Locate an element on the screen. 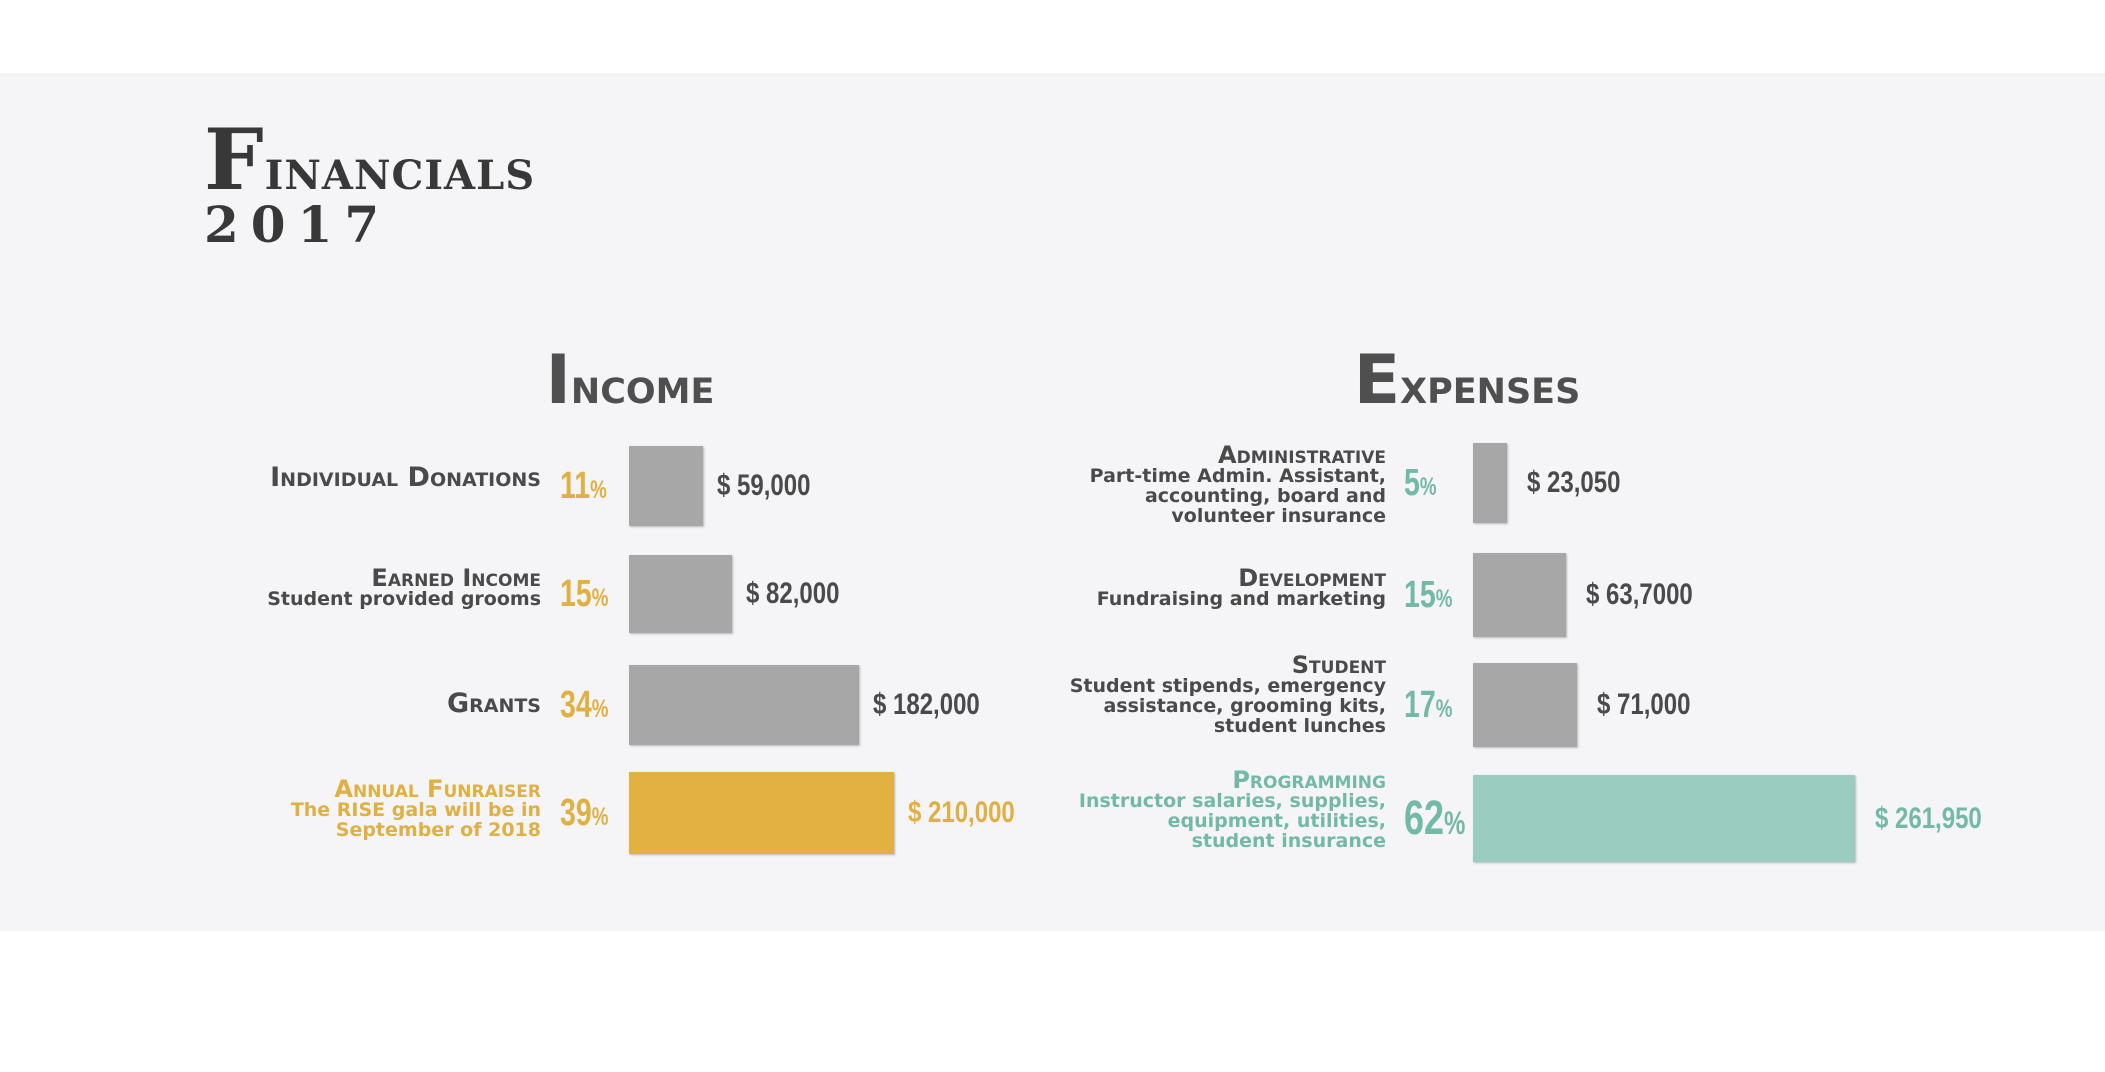  expenses-heading: Expenses is located at coordinates (1467, 380).